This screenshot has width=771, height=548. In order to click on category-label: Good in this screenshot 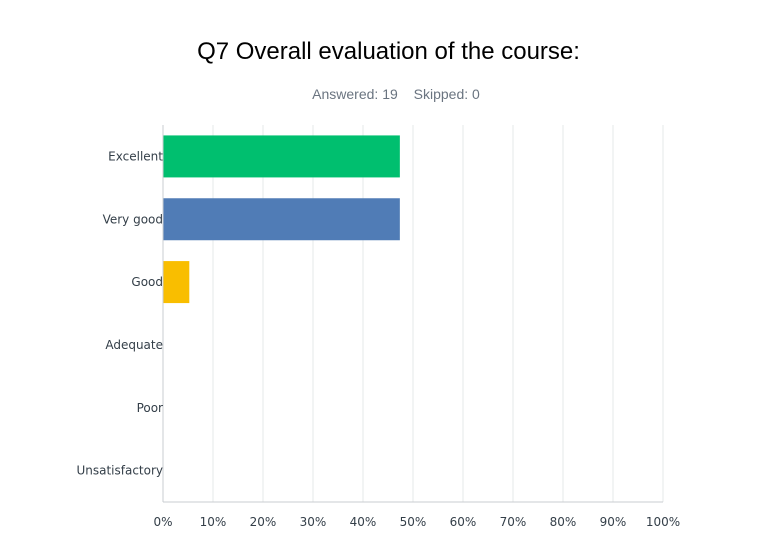, I will do `click(147, 282)`.